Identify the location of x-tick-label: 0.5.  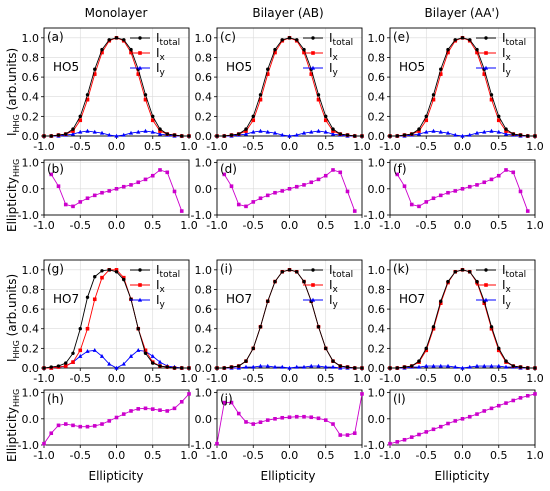
(153, 225).